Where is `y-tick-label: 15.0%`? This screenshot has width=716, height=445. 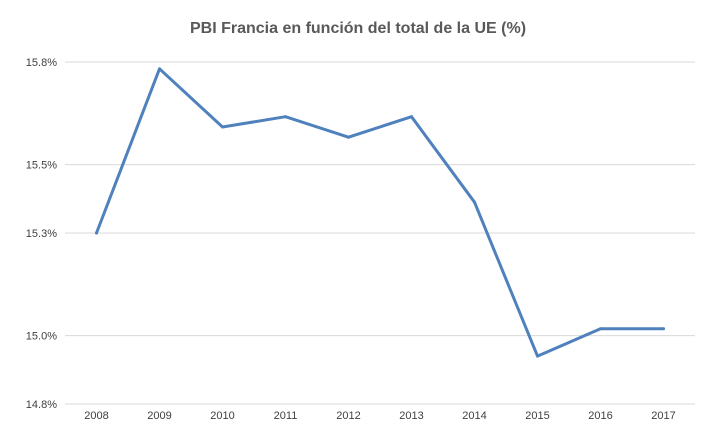 y-tick-label: 15.0% is located at coordinates (41, 337).